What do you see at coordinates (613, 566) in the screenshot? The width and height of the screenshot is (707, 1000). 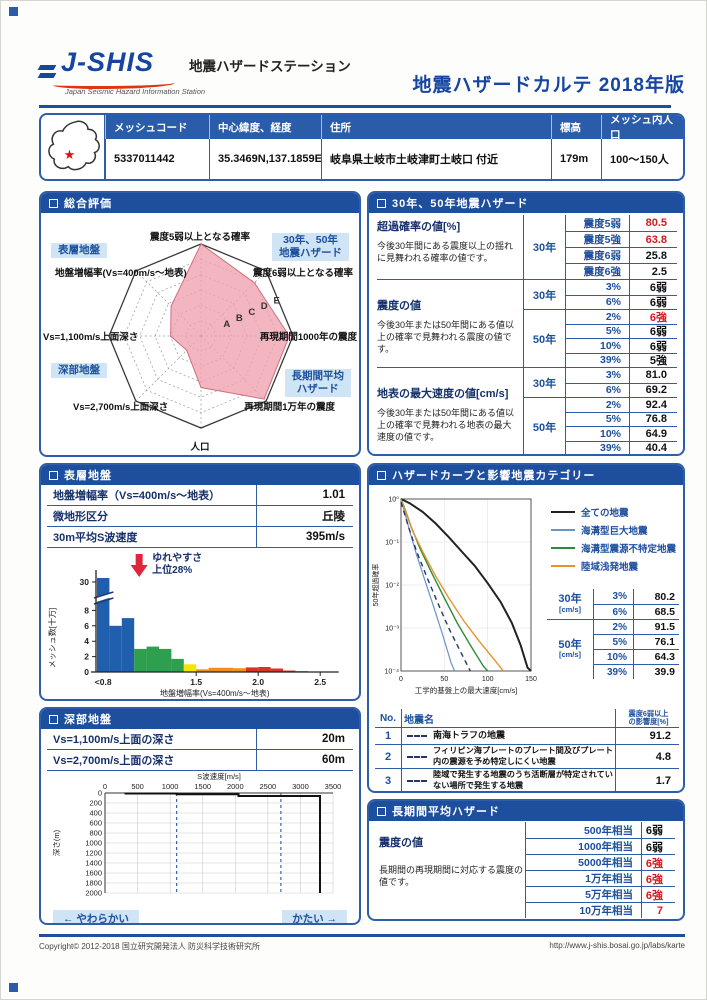 I see `legend-item: 陸域浅発地震` at bounding box center [613, 566].